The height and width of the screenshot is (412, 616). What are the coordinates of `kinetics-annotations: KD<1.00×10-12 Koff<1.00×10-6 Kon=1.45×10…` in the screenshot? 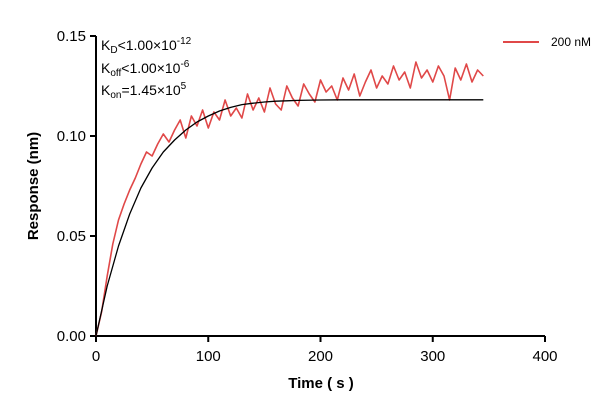 It's located at (146, 68).